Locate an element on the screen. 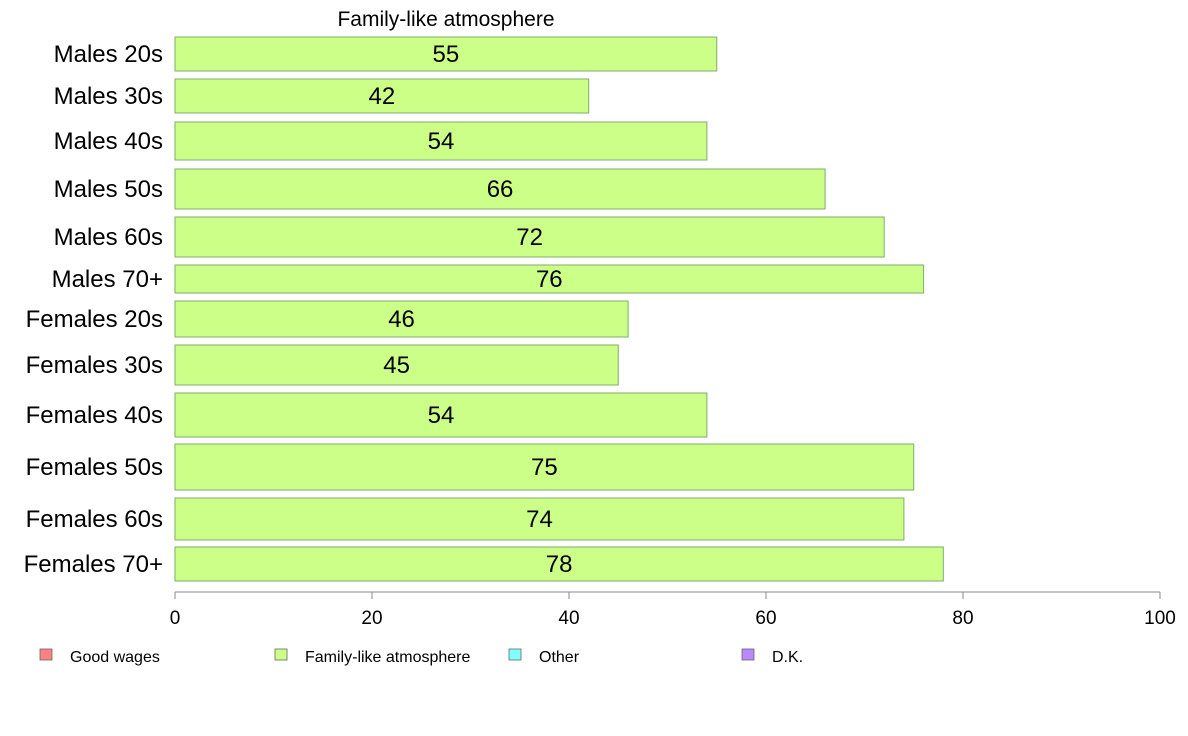  legend-label: Family-like atmosphere is located at coordinates (387, 657).